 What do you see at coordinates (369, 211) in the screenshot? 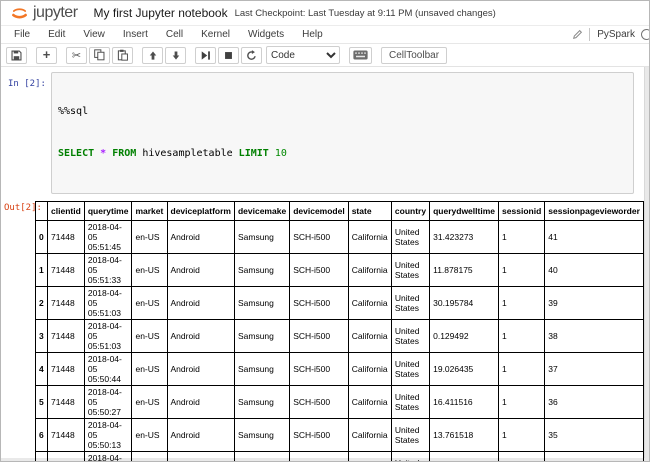
I see `column-header: state` at bounding box center [369, 211].